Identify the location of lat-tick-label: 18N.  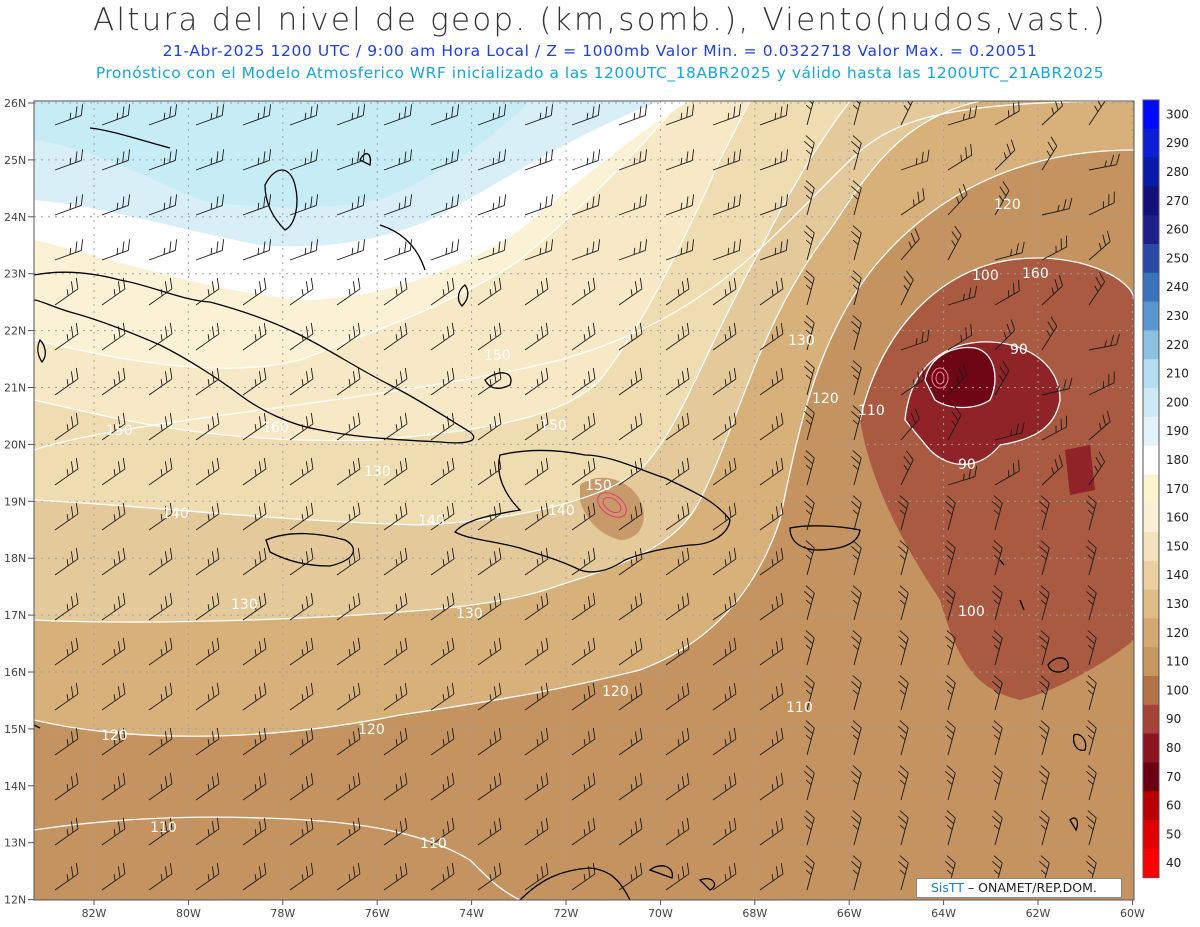
(15, 558).